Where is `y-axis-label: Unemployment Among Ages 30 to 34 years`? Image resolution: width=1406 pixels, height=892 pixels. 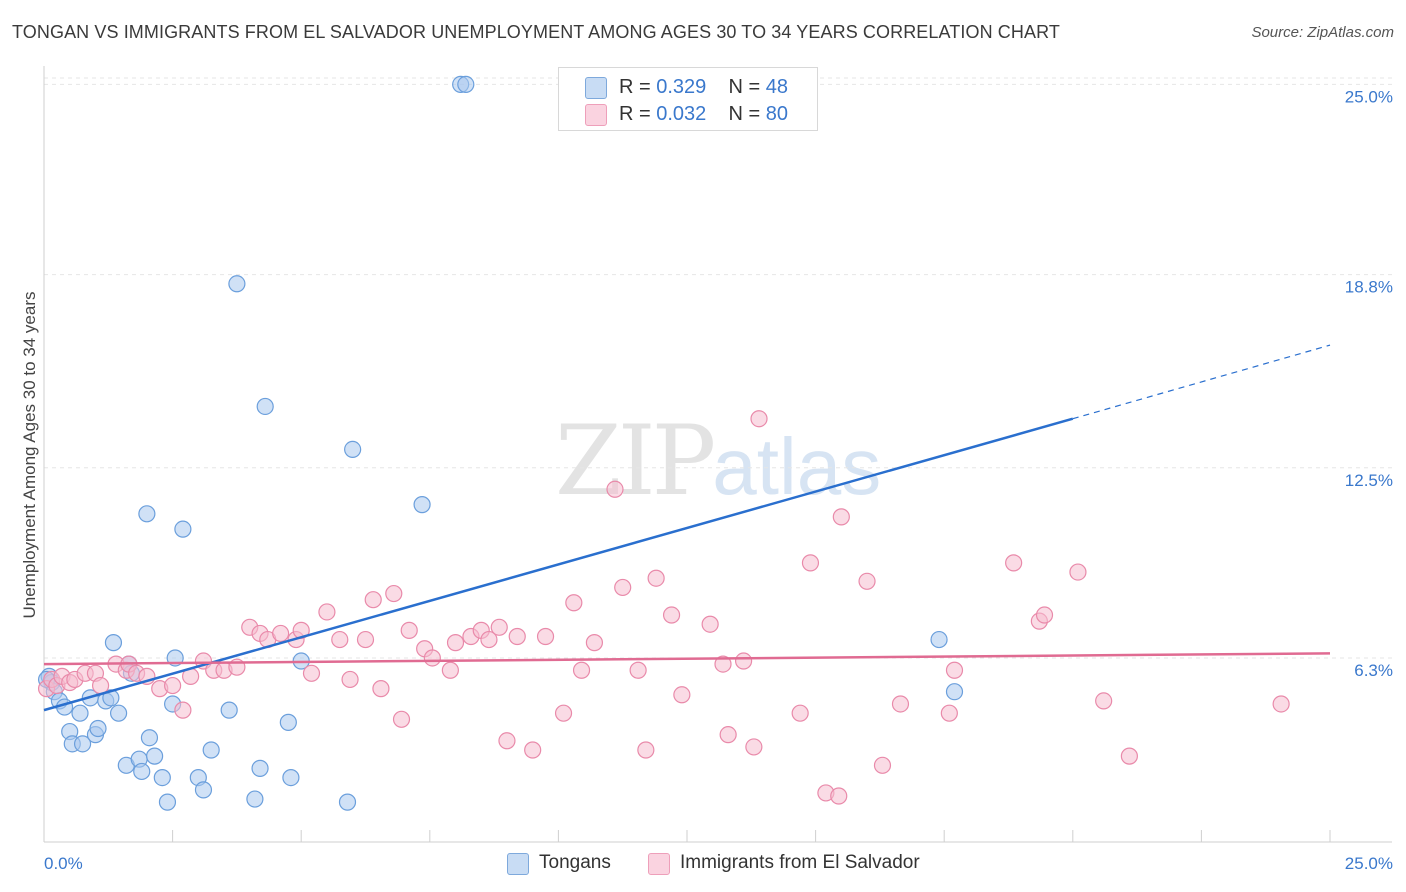
y-axis-label: Unemployment Among Ages 30 to 34 years is located at coordinates (29, 455).